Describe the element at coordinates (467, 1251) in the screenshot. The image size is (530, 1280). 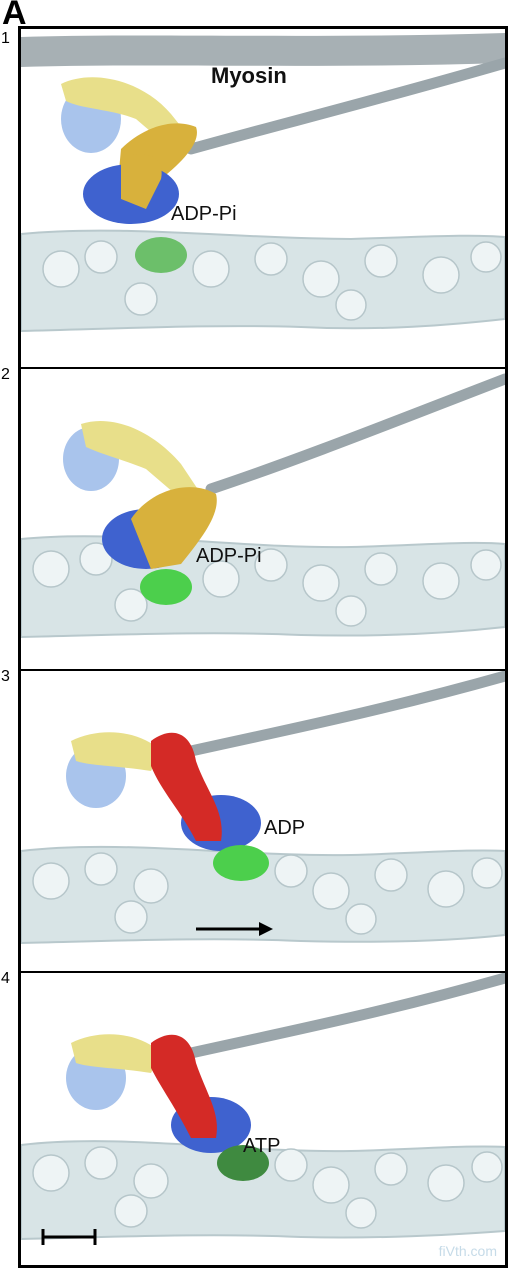
I see `watermark: fiVth.com` at that location.